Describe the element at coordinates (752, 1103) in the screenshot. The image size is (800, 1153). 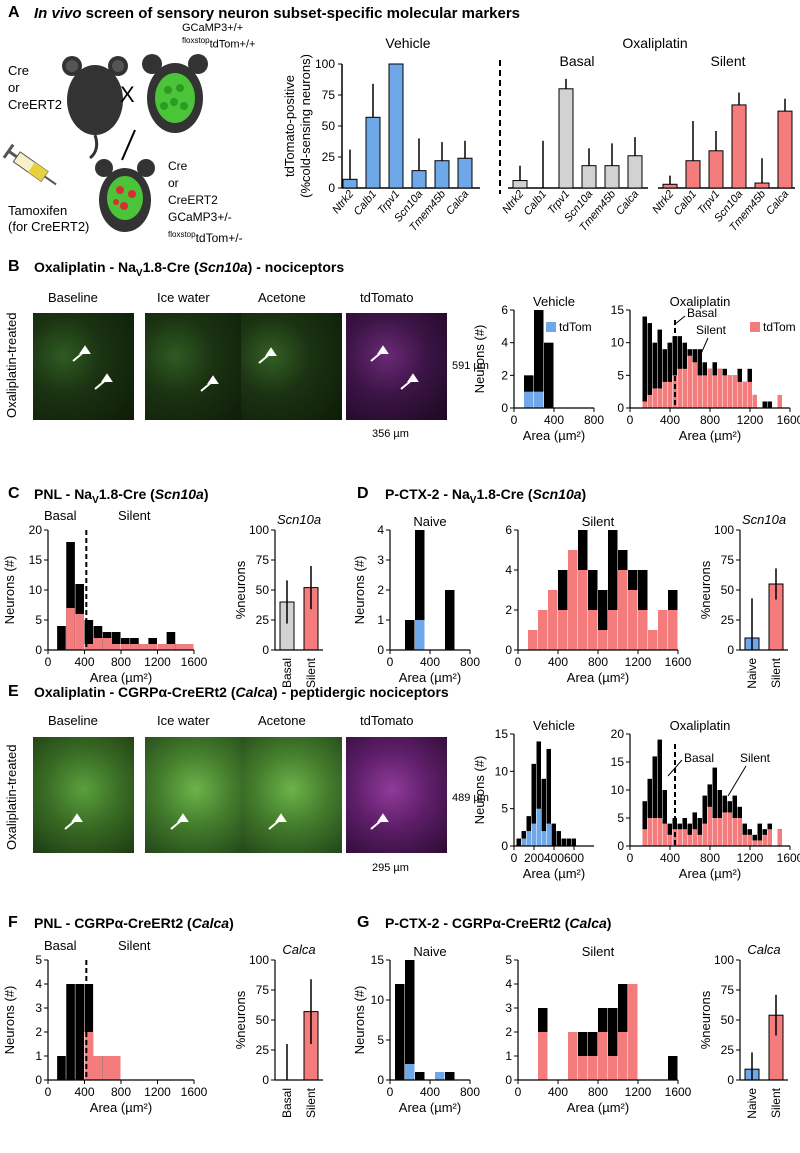
I see `category-label: Naive` at that location.